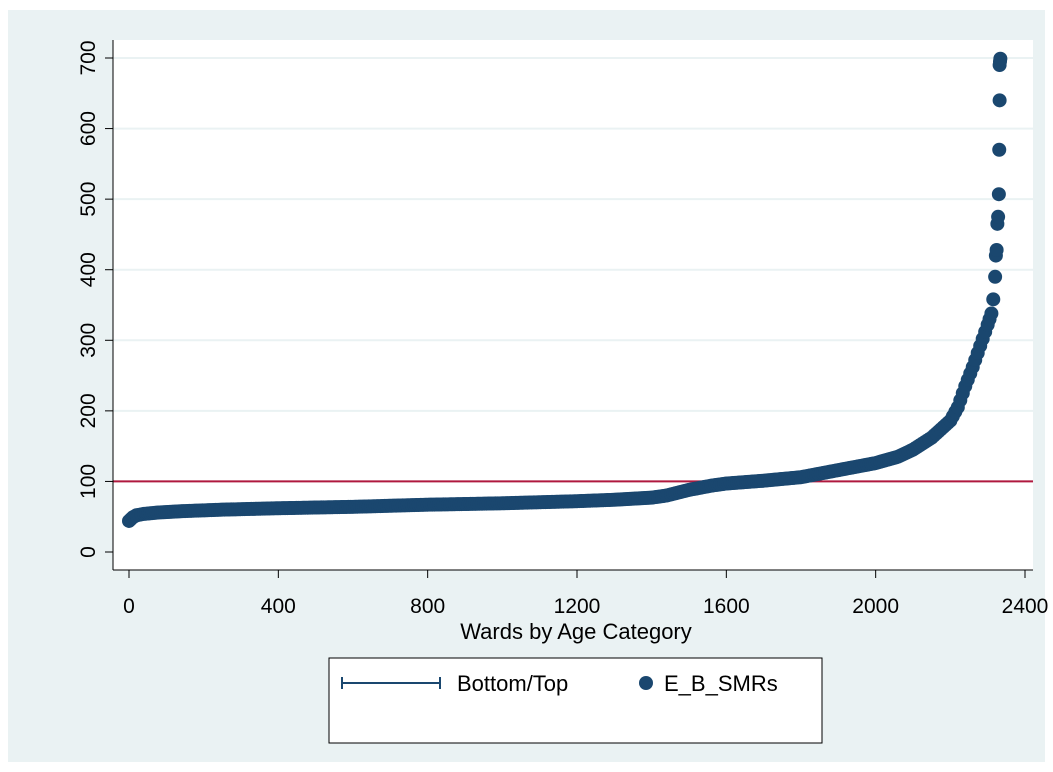  Describe the element at coordinates (88, 481) in the screenshot. I see `y-tick-label: 100` at that location.